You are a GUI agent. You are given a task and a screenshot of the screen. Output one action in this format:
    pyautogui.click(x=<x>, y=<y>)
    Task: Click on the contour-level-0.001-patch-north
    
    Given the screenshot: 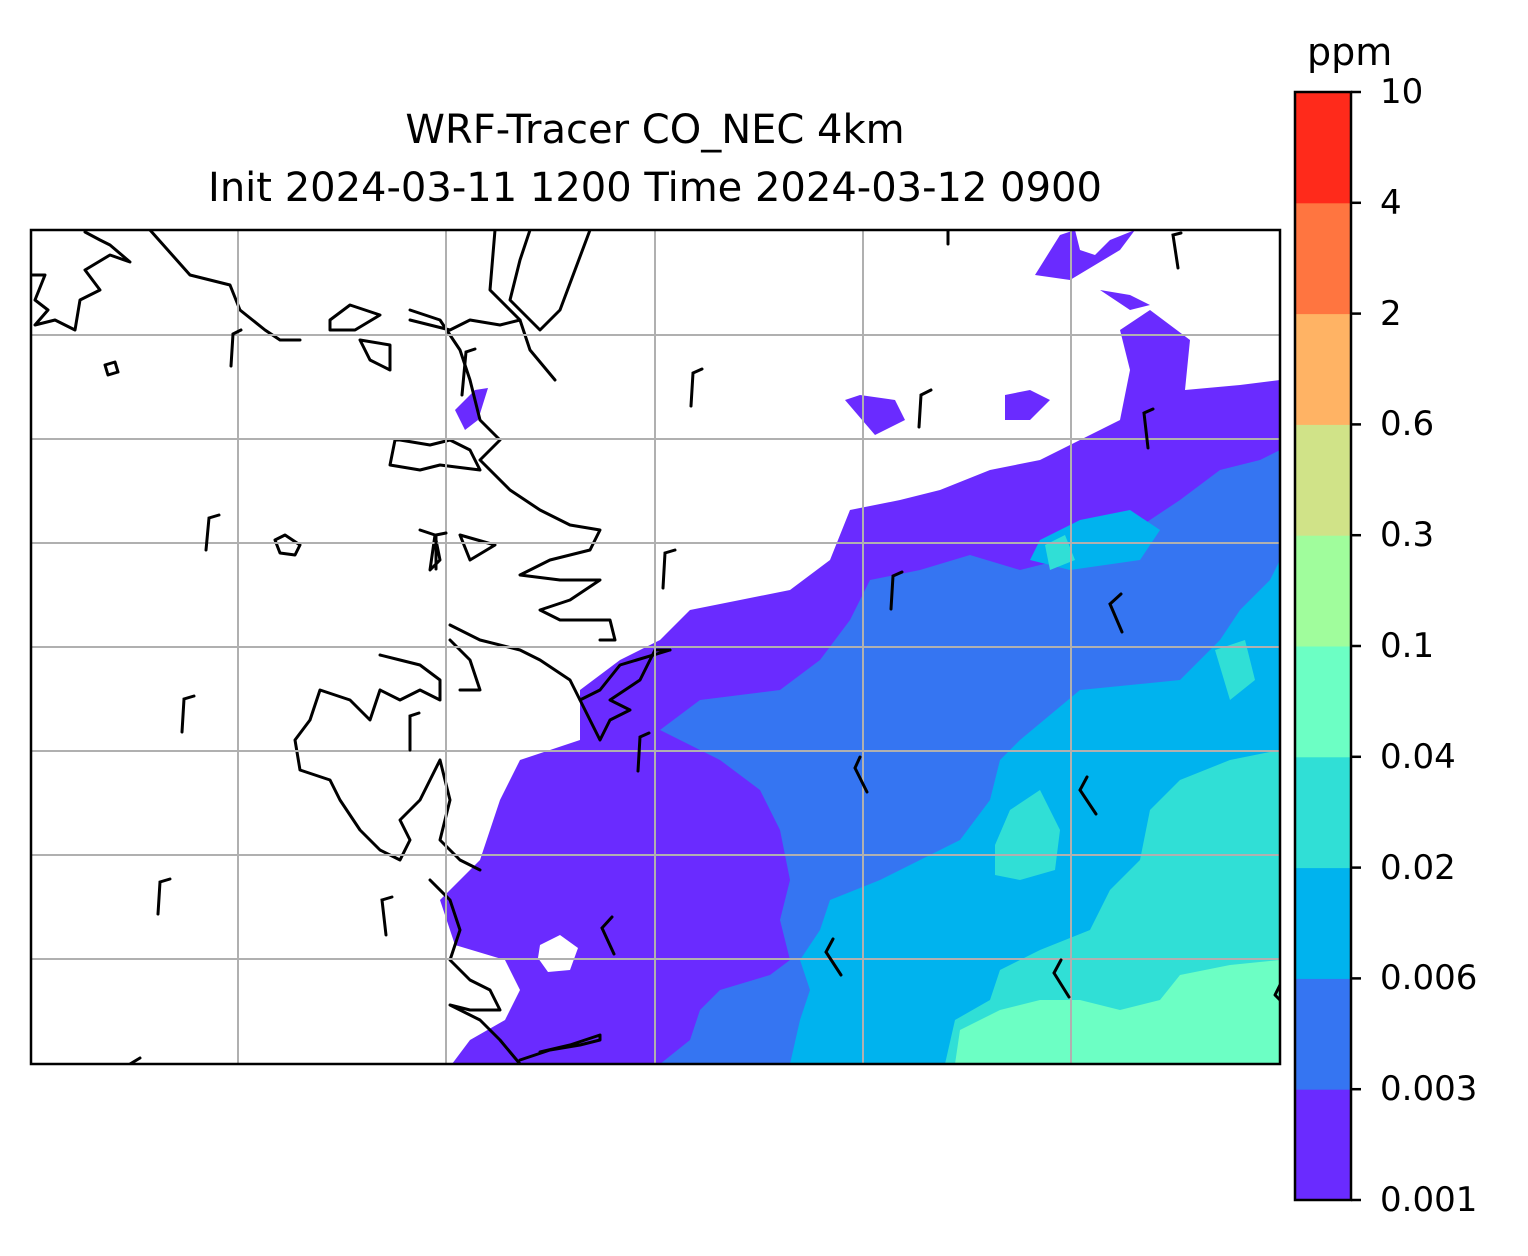 What is the action you would take?
    pyautogui.click(x=1085, y=255)
    